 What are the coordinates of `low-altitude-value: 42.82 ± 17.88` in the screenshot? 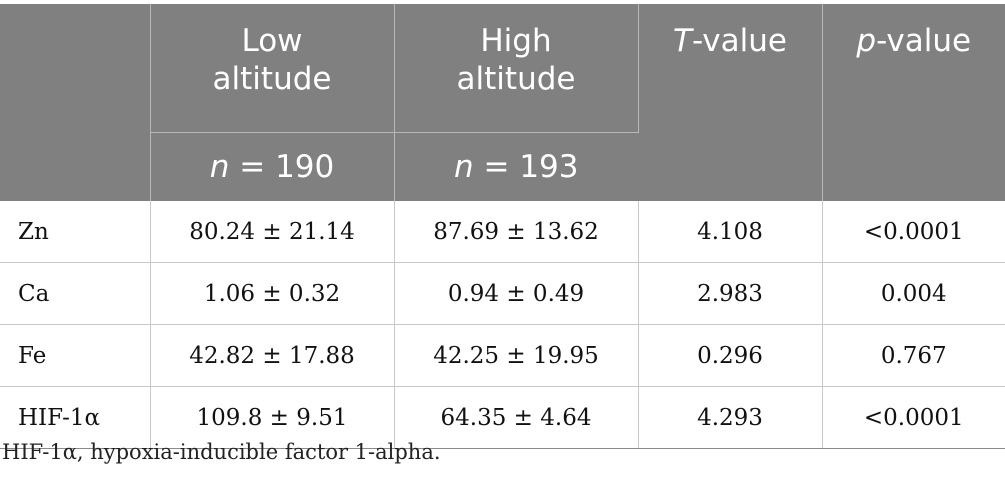 It's located at (272, 355).